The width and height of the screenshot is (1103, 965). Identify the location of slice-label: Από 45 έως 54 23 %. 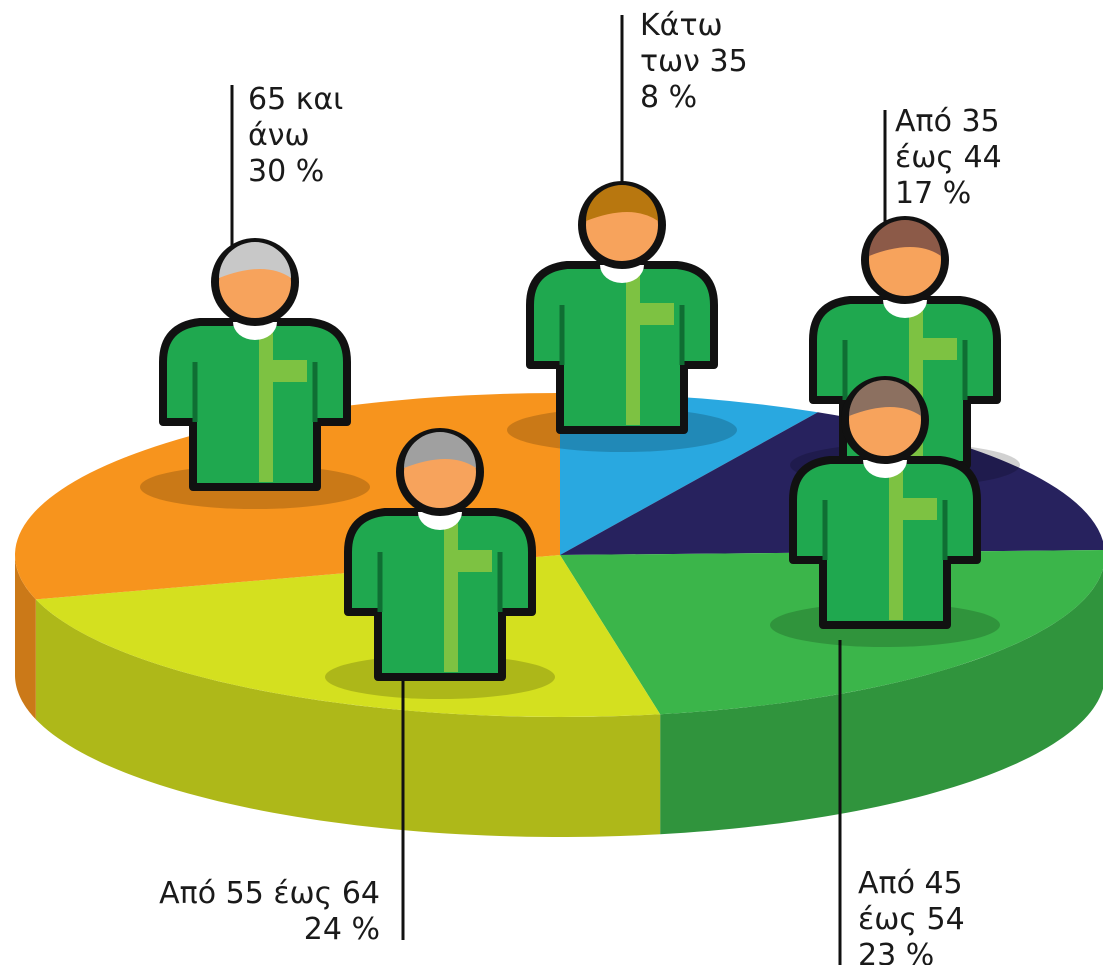
(933, 915).